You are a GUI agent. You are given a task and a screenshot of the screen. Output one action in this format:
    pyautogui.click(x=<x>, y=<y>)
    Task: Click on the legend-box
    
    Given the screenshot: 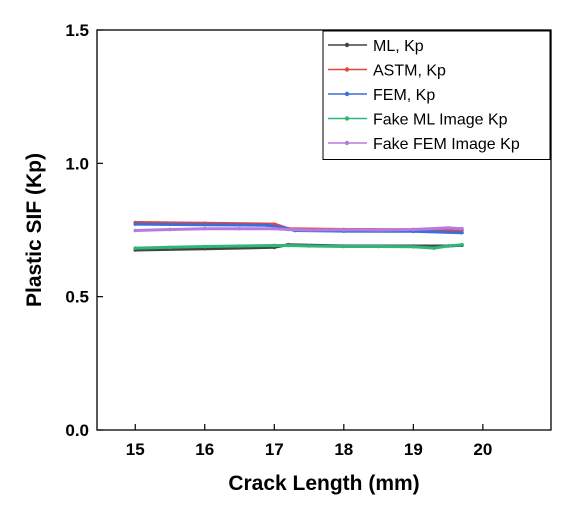 What is the action you would take?
    pyautogui.click(x=436, y=95)
    